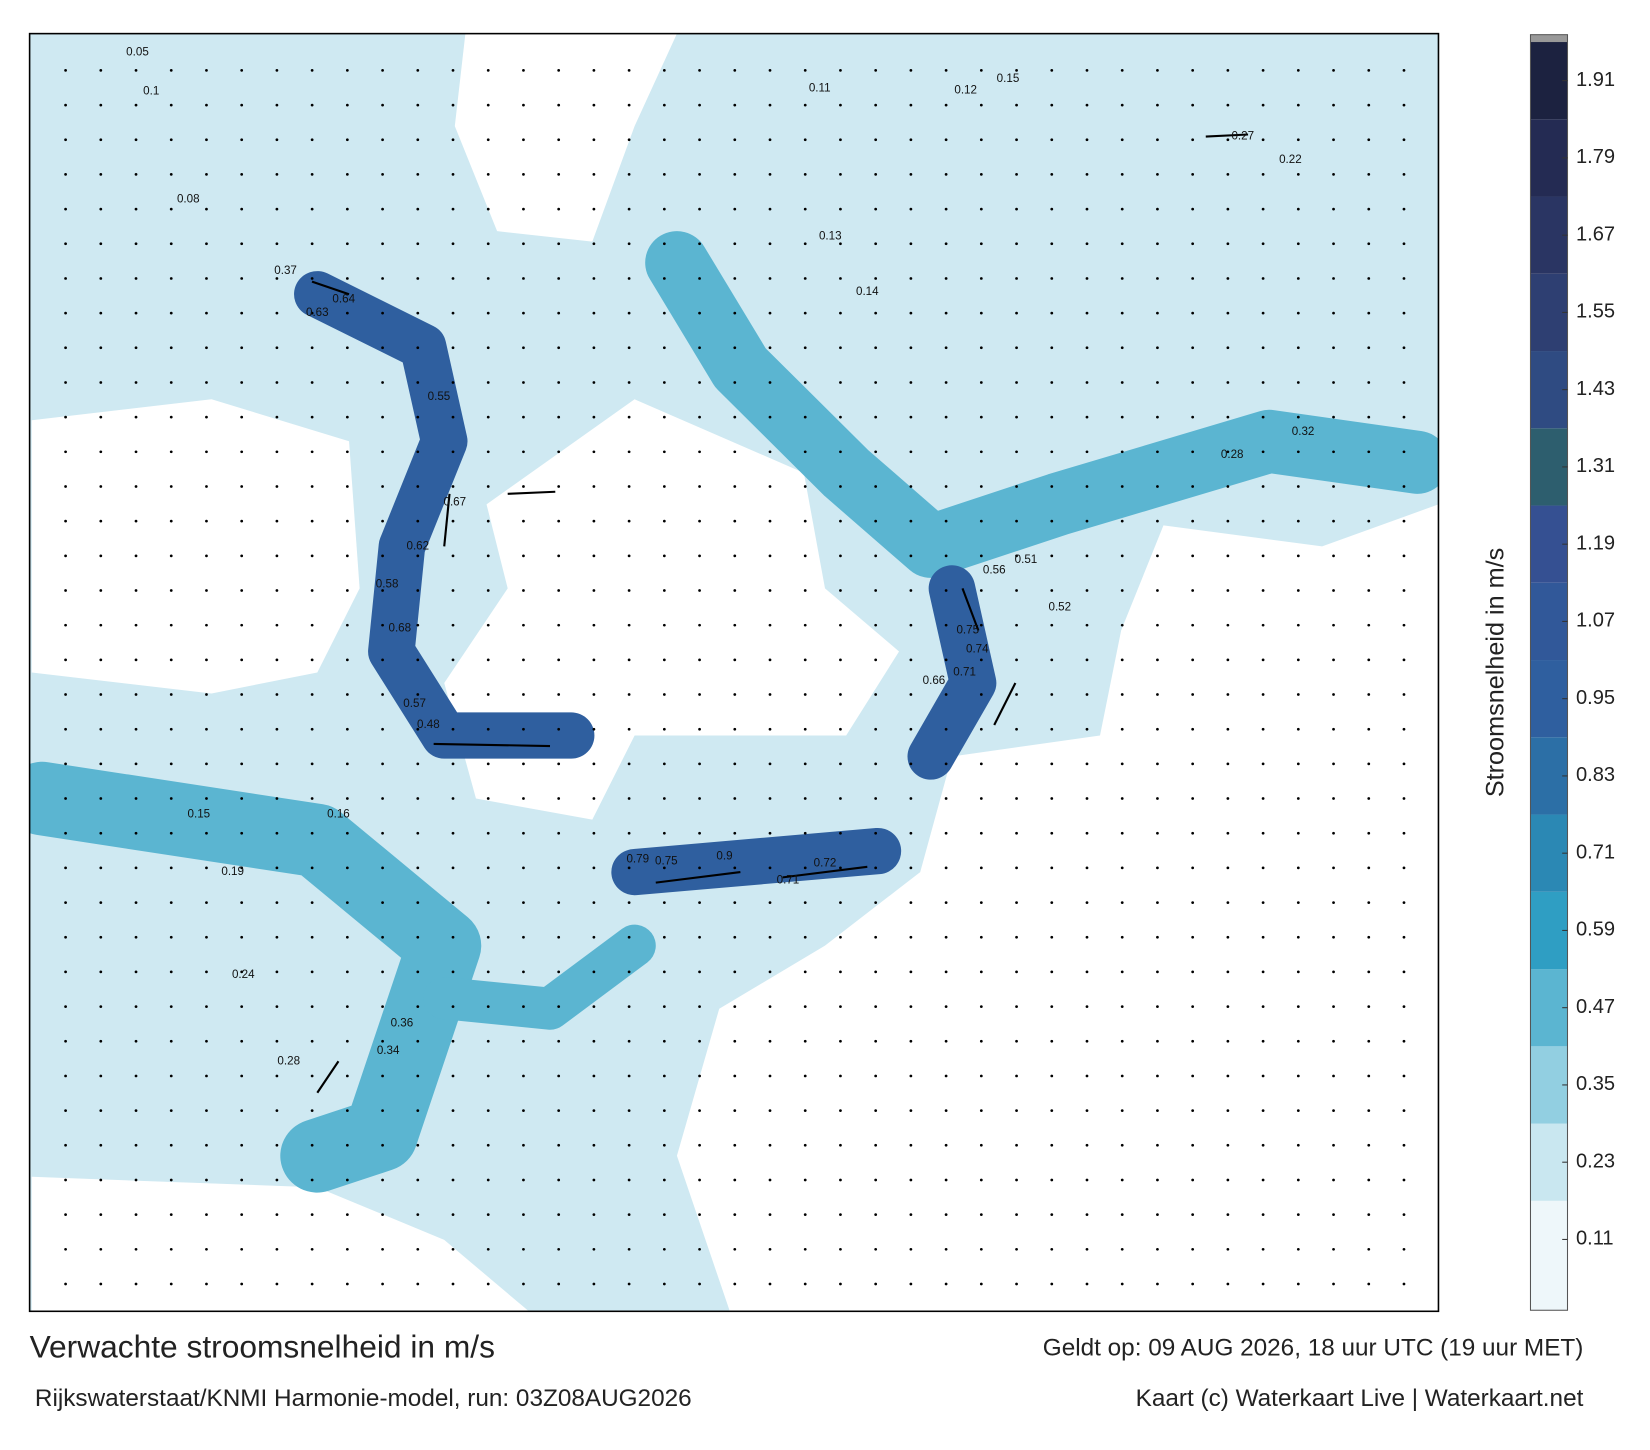 Image resolution: width=1650 pixels, height=1450 pixels. I want to click on value-label: 0.72, so click(825, 864).